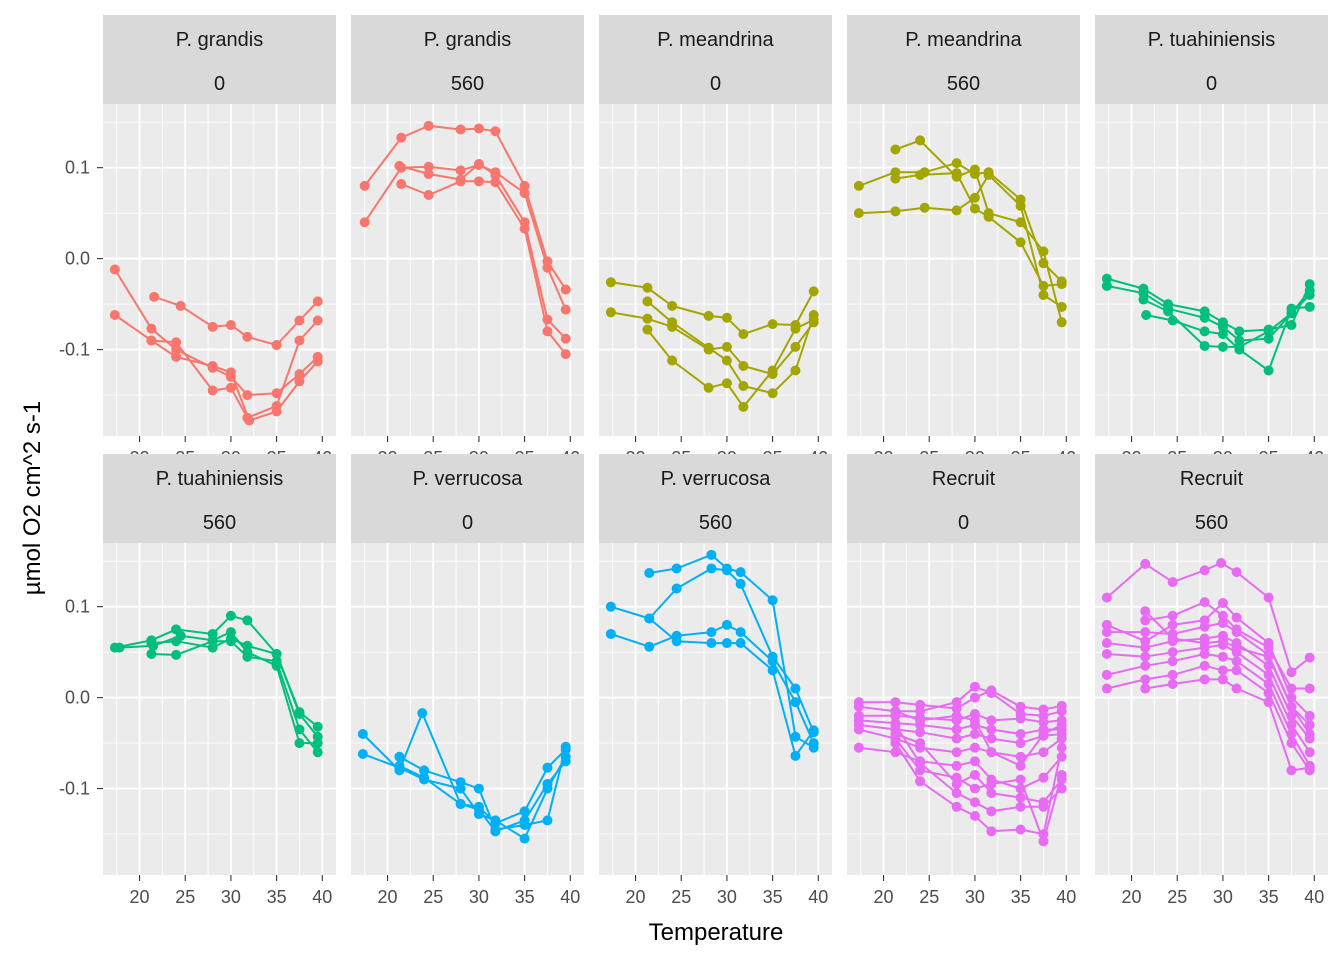  I want to click on strip-species-label: Recruit, so click(1212, 479).